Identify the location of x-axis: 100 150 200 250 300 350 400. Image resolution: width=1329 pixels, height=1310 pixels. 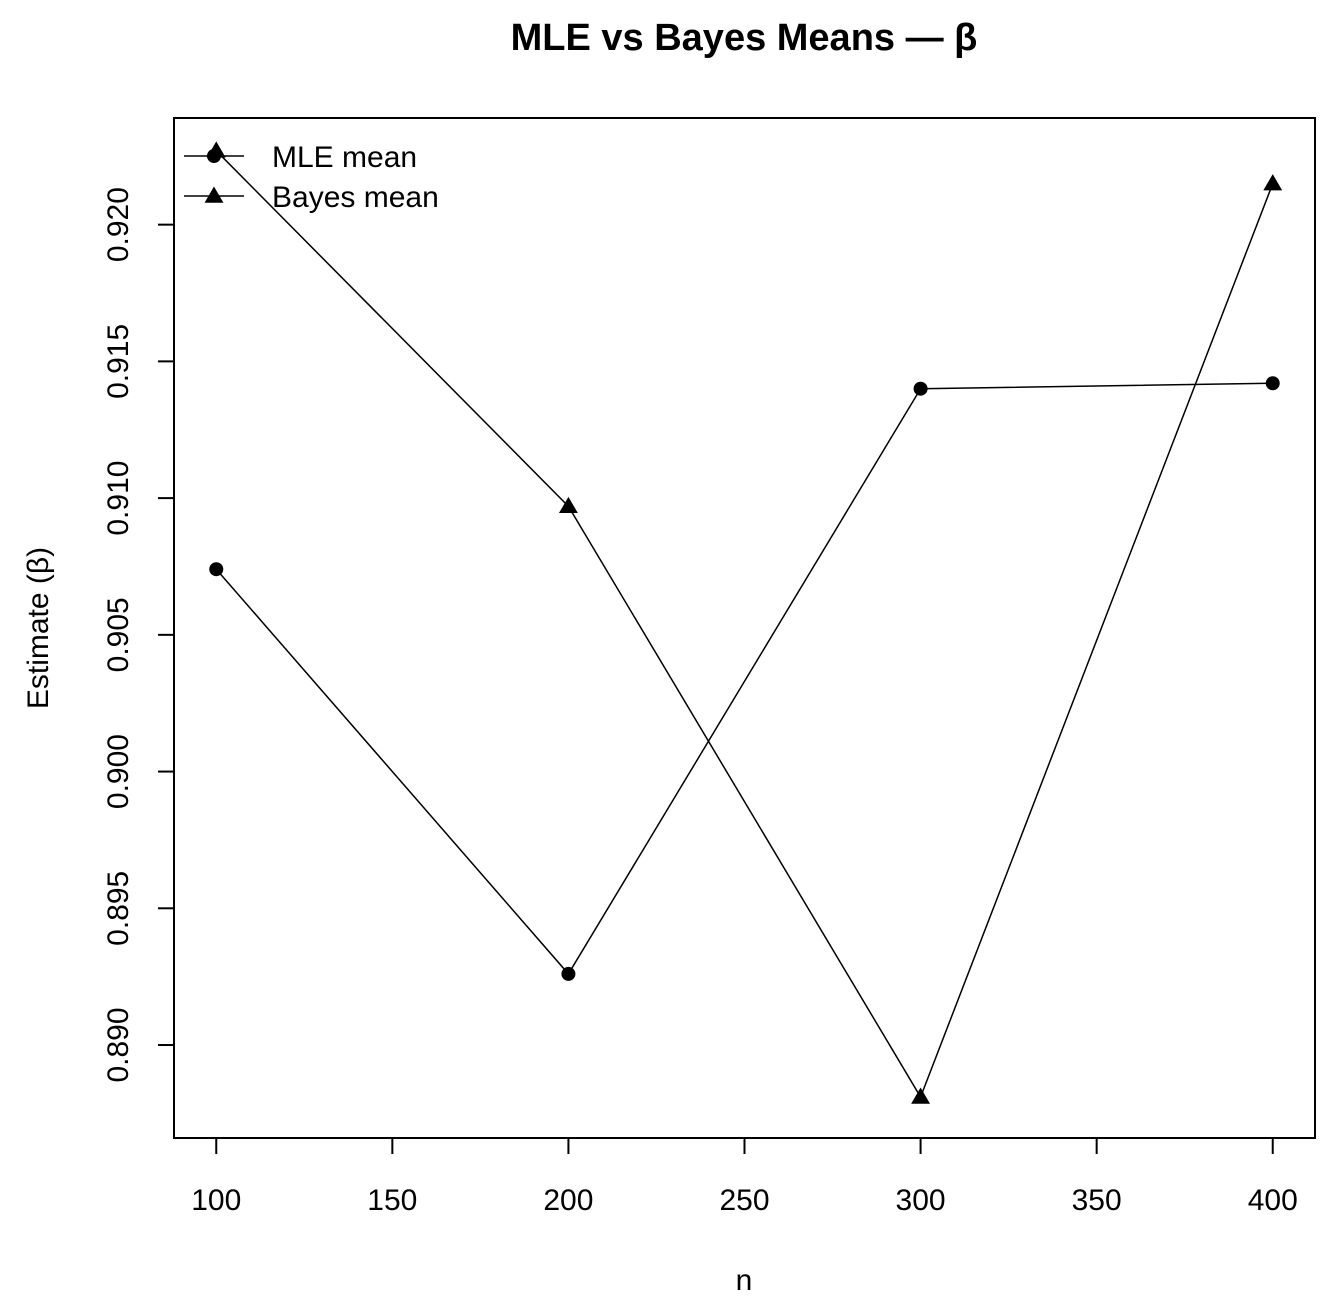
(744, 1177).